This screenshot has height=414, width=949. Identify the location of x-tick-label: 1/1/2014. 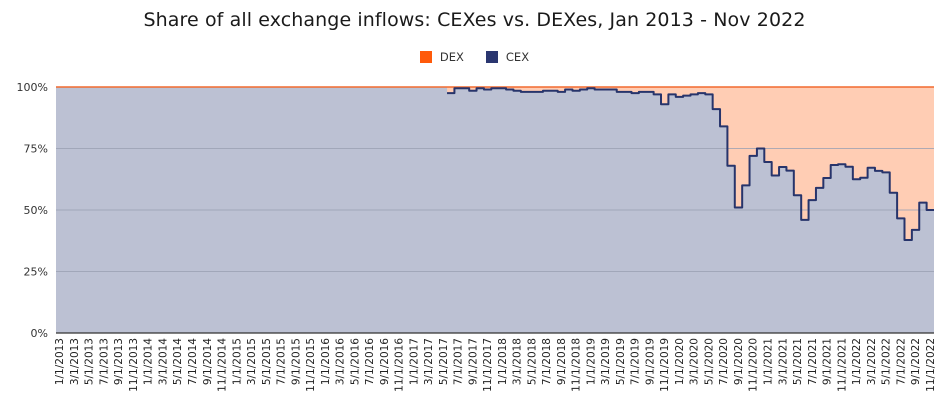
(149, 361).